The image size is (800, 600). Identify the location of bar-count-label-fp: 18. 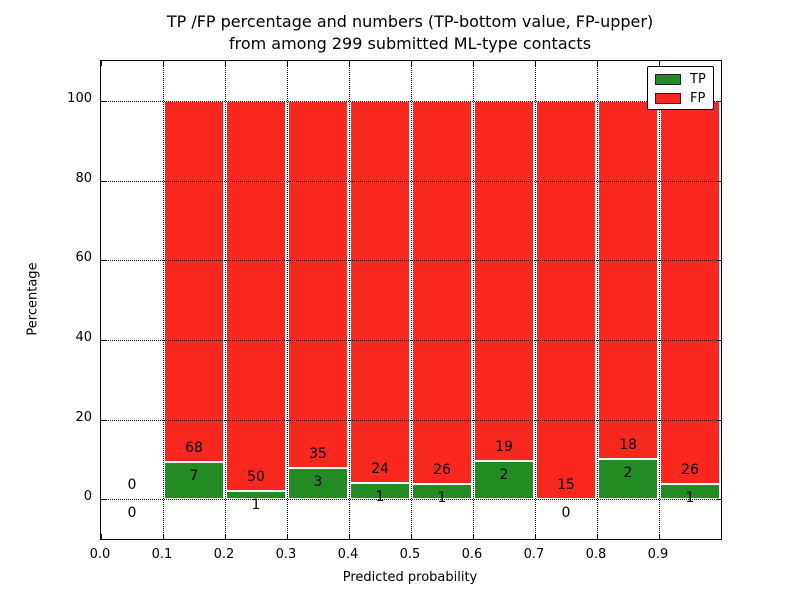
(628, 445).